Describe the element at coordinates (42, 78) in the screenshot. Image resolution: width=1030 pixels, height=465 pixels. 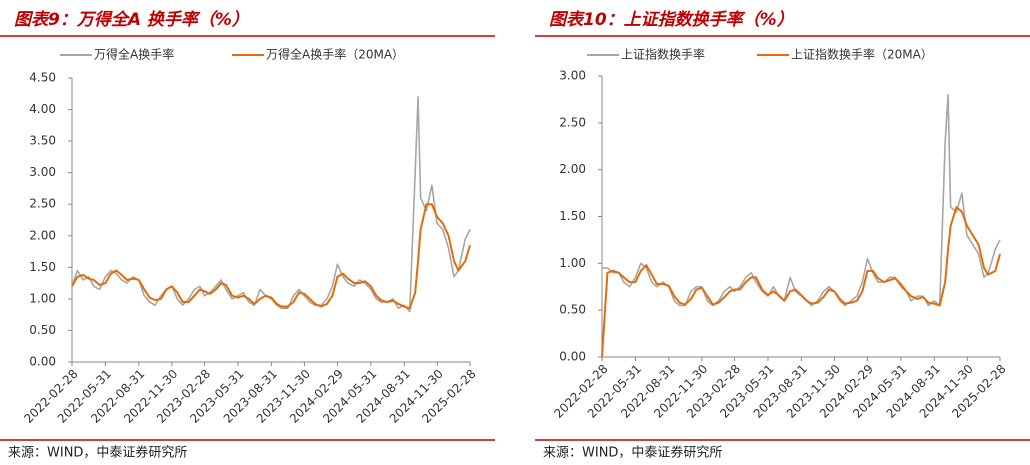
I see `y-tick-label: 4.50` at that location.